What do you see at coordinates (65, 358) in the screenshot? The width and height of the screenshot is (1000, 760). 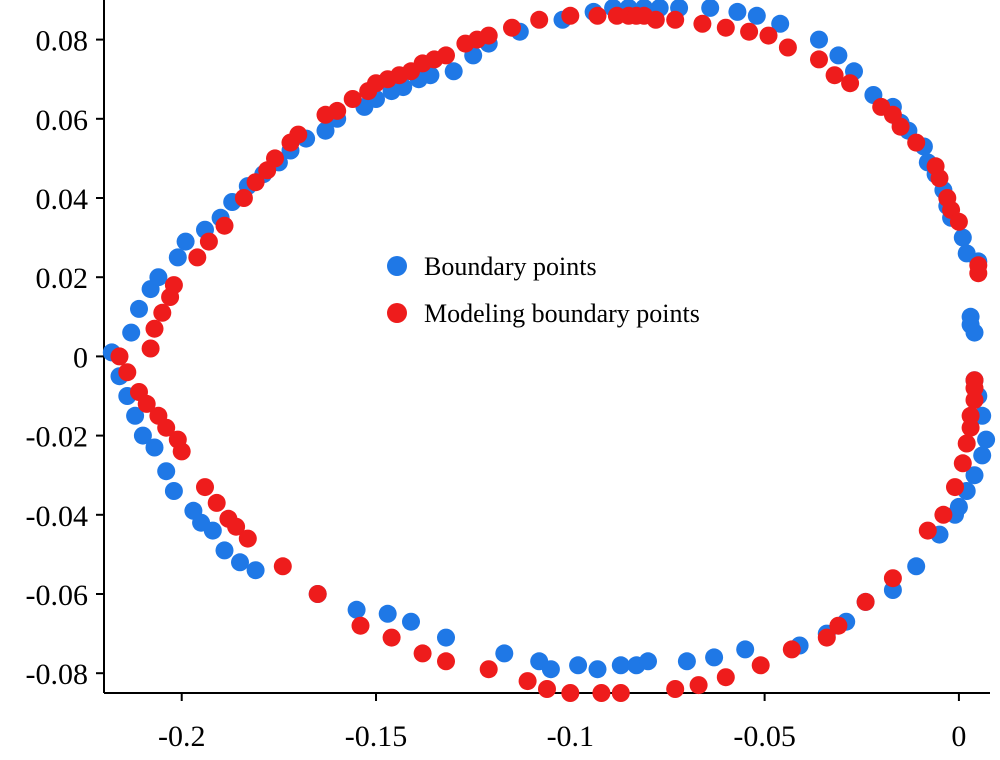 I see `y-ticks: 0.08 0.06 0.04 0.02 0 -0.02 -0.04 -0.06 -0.08` at bounding box center [65, 358].